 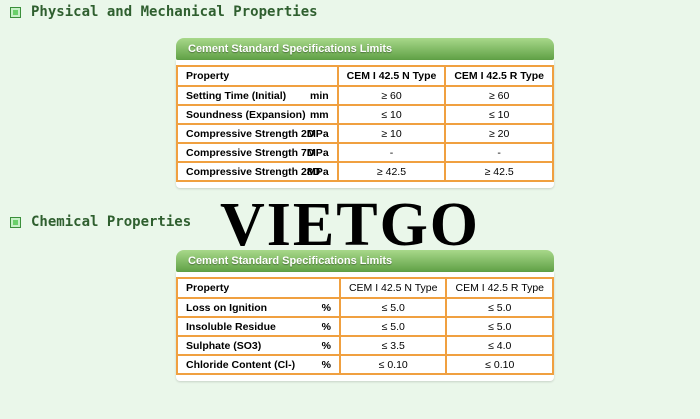 I want to click on property-cell: min Setting Time (Initial), so click(x=257, y=95).